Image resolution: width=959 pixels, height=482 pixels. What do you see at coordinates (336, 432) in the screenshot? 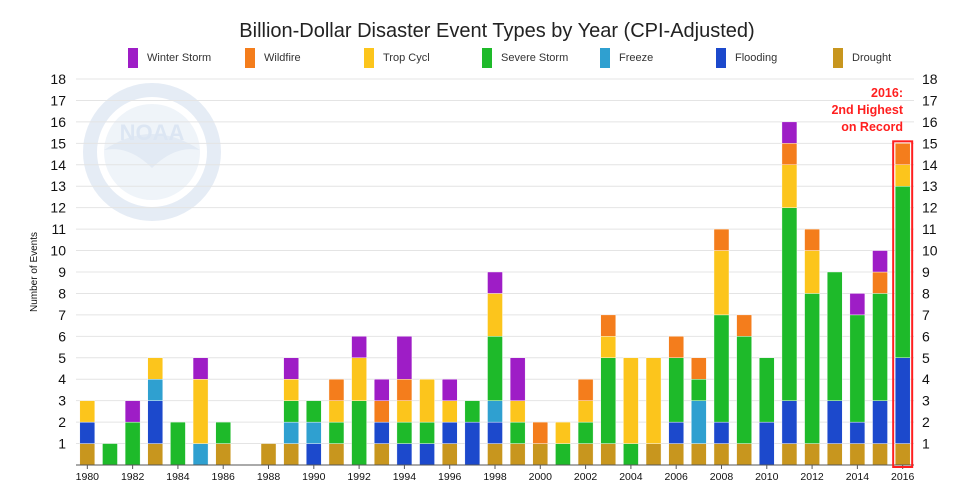
I see `bar-1991-severe-storm` at bounding box center [336, 432].